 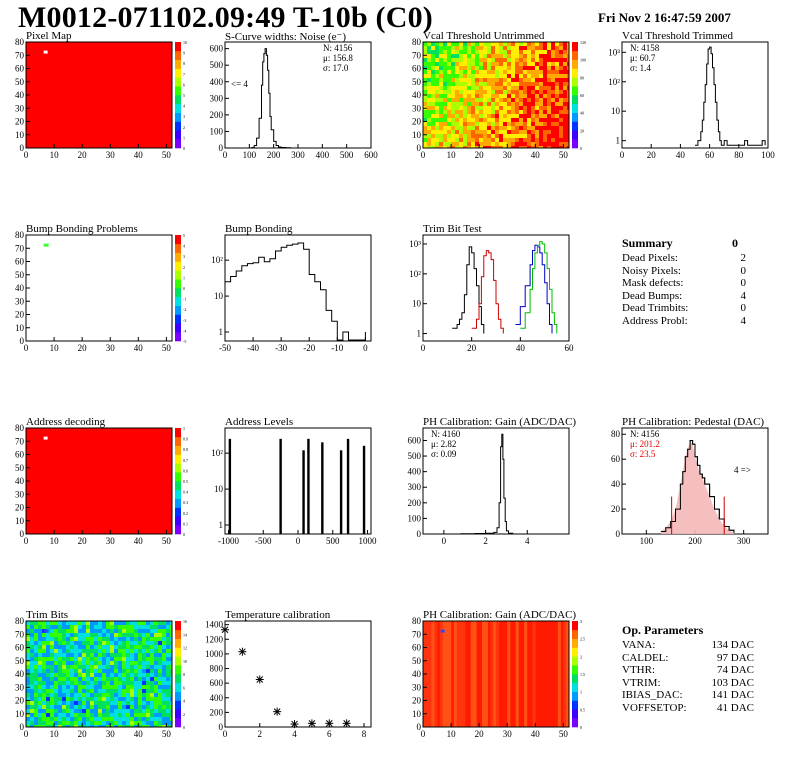 I want to click on y-tick-label: 800, so click(x=217, y=669).